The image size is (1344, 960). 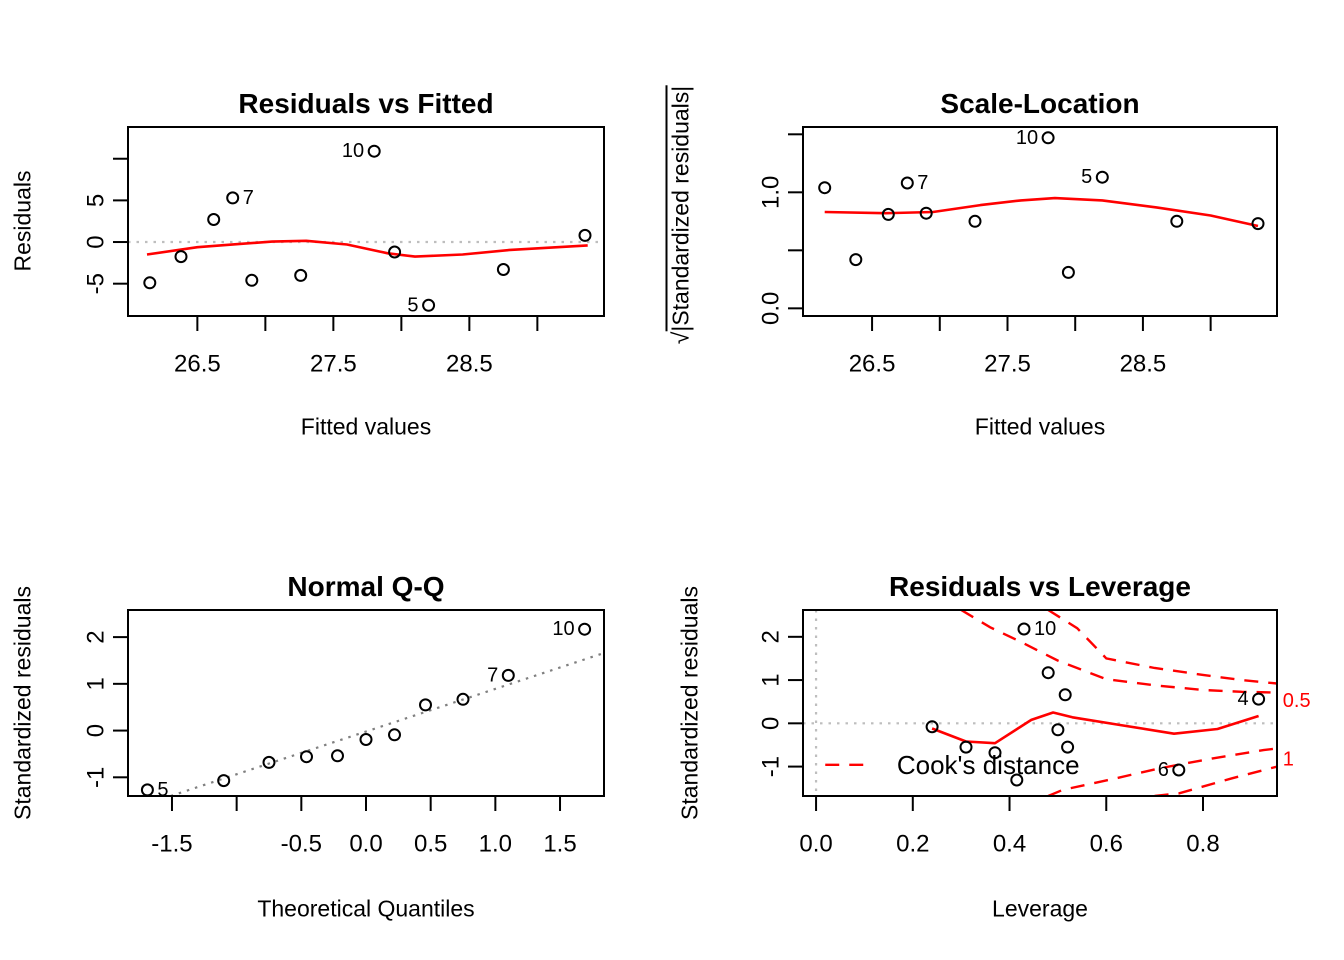 What do you see at coordinates (96, 683) in the screenshot?
I see `y-tick-label: 1` at bounding box center [96, 683].